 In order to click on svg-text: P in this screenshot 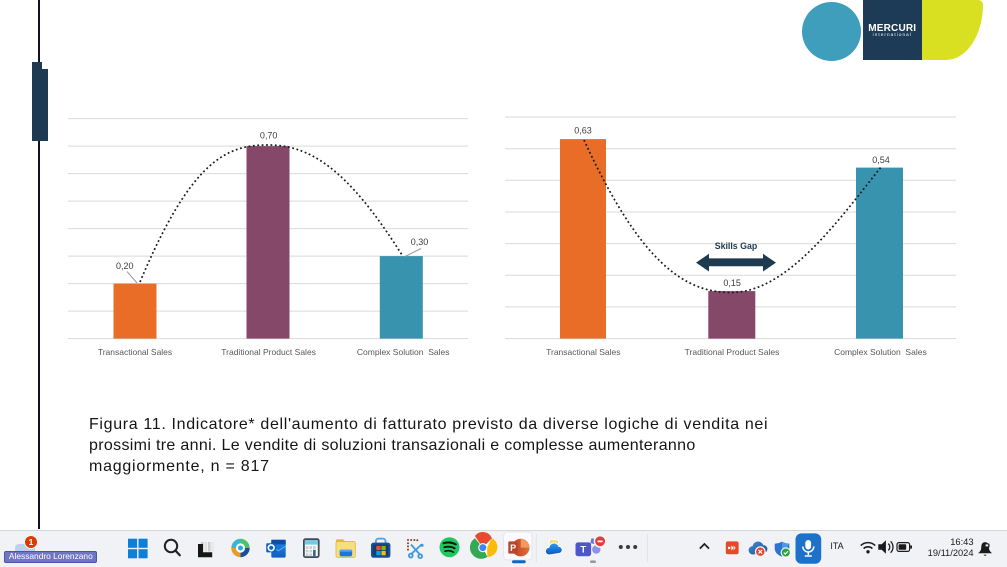, I will do `click(513, 548)`.